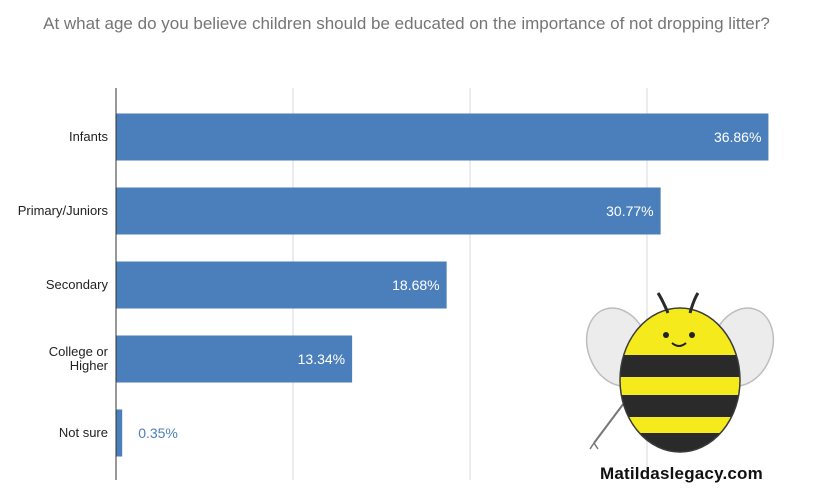 Image resolution: width=813 pixels, height=497 pixels. I want to click on value-label: 30.77%, so click(629, 211).